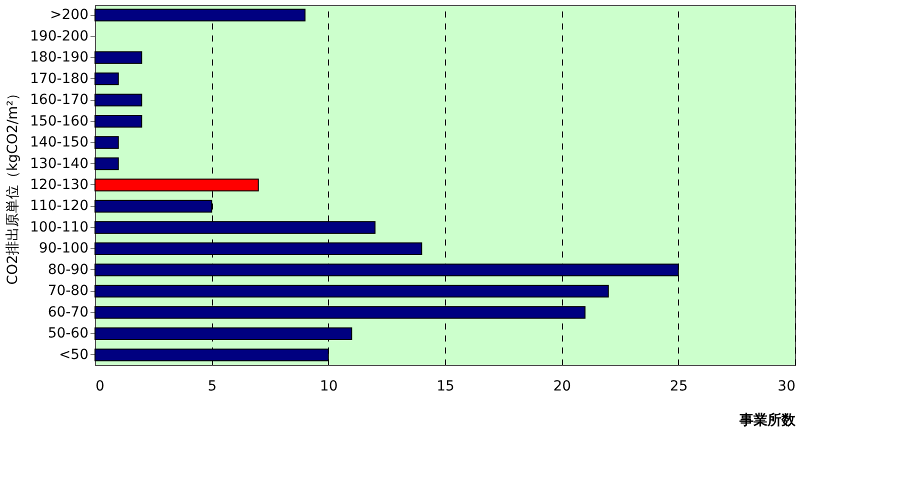 The width and height of the screenshot is (911, 485). I want to click on y-tick-label: >200, so click(69, 15).